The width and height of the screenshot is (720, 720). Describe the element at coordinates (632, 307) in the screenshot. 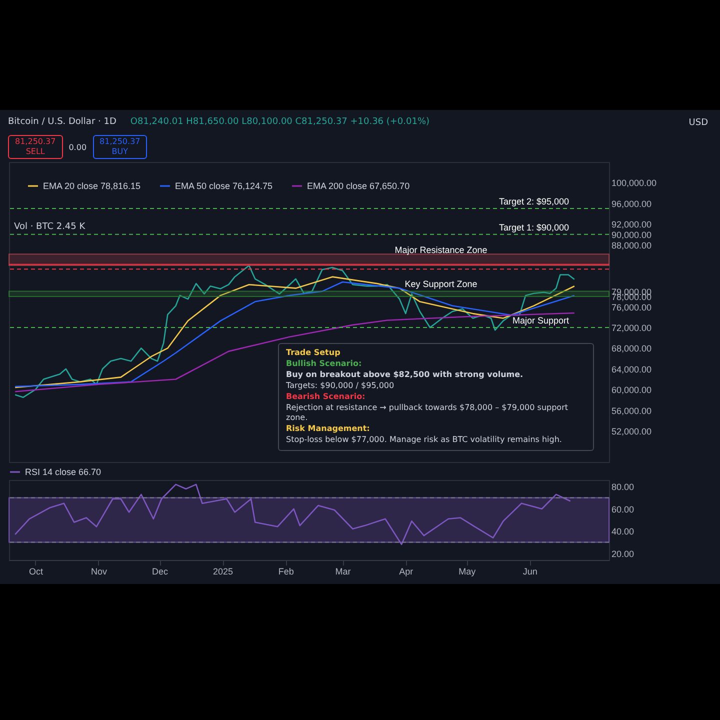

I see `y-tick-label: 76,000.00` at that location.